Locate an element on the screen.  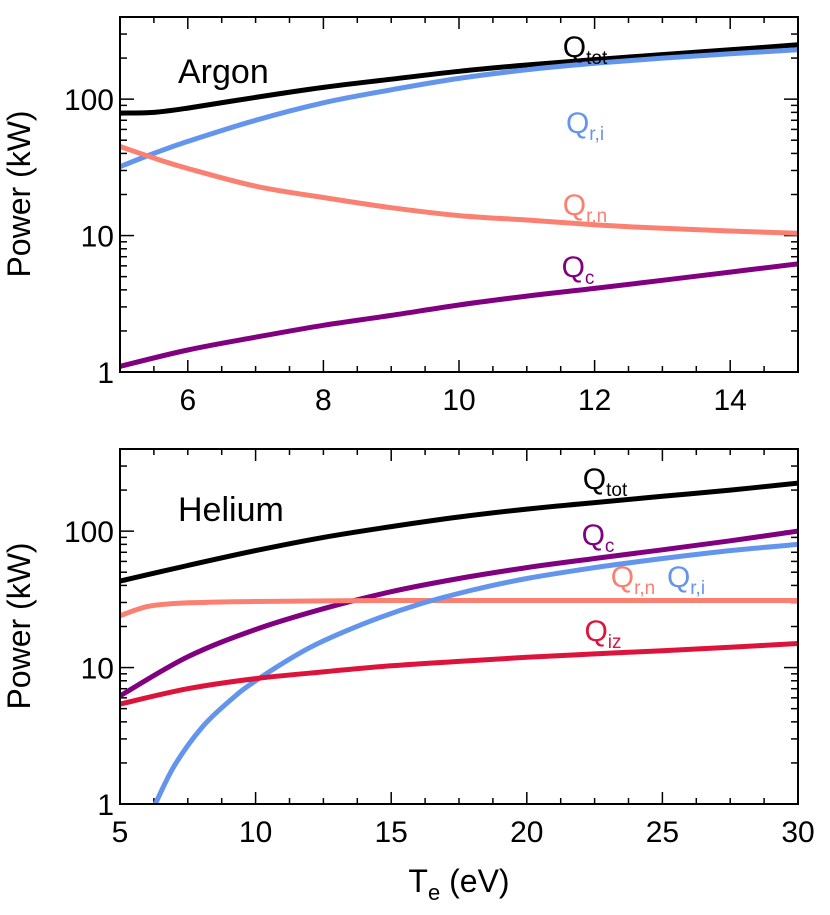
helium-y-tick-label: 100 is located at coordinates (89, 532).